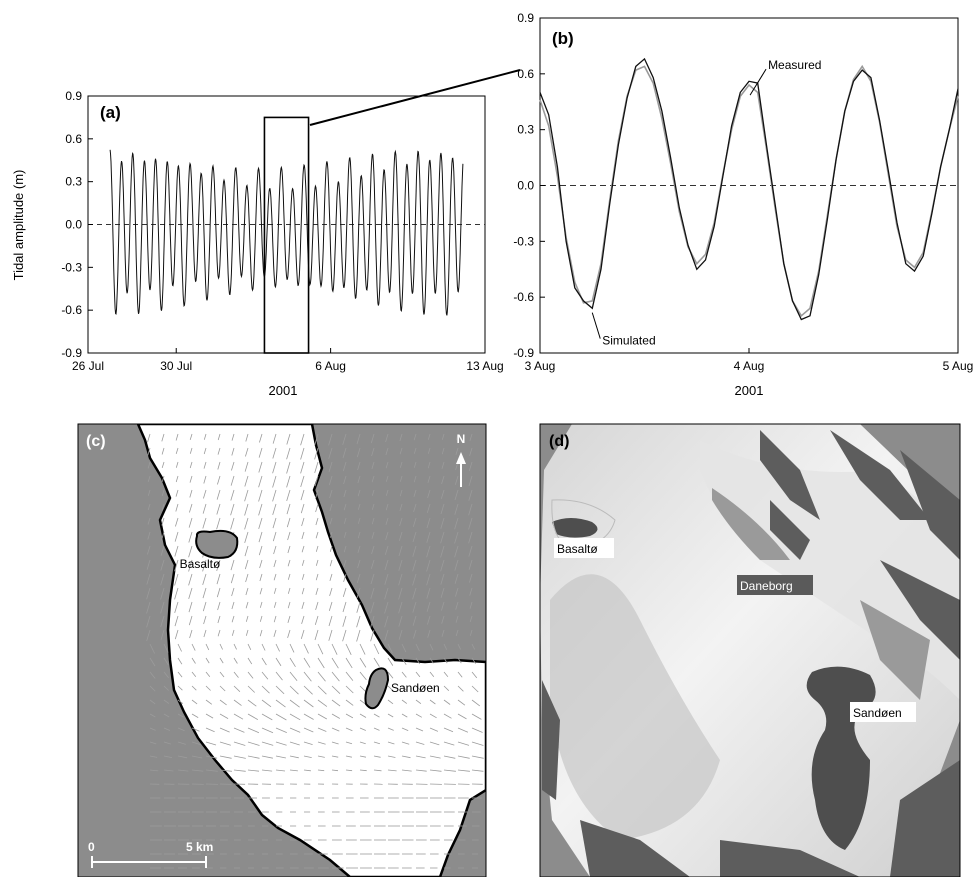  Describe the element at coordinates (415, 688) in the screenshot. I see `sandoen-map-label: Sandøen` at that location.